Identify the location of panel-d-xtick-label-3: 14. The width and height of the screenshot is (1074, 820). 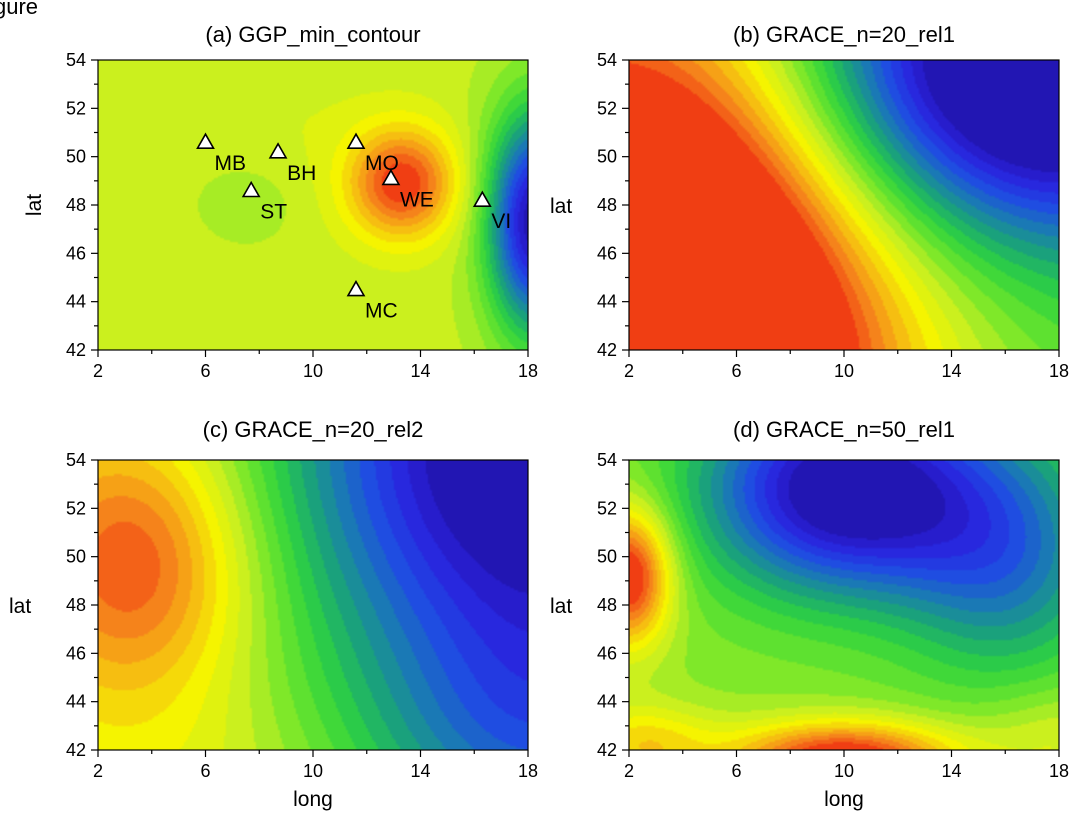
(951, 771).